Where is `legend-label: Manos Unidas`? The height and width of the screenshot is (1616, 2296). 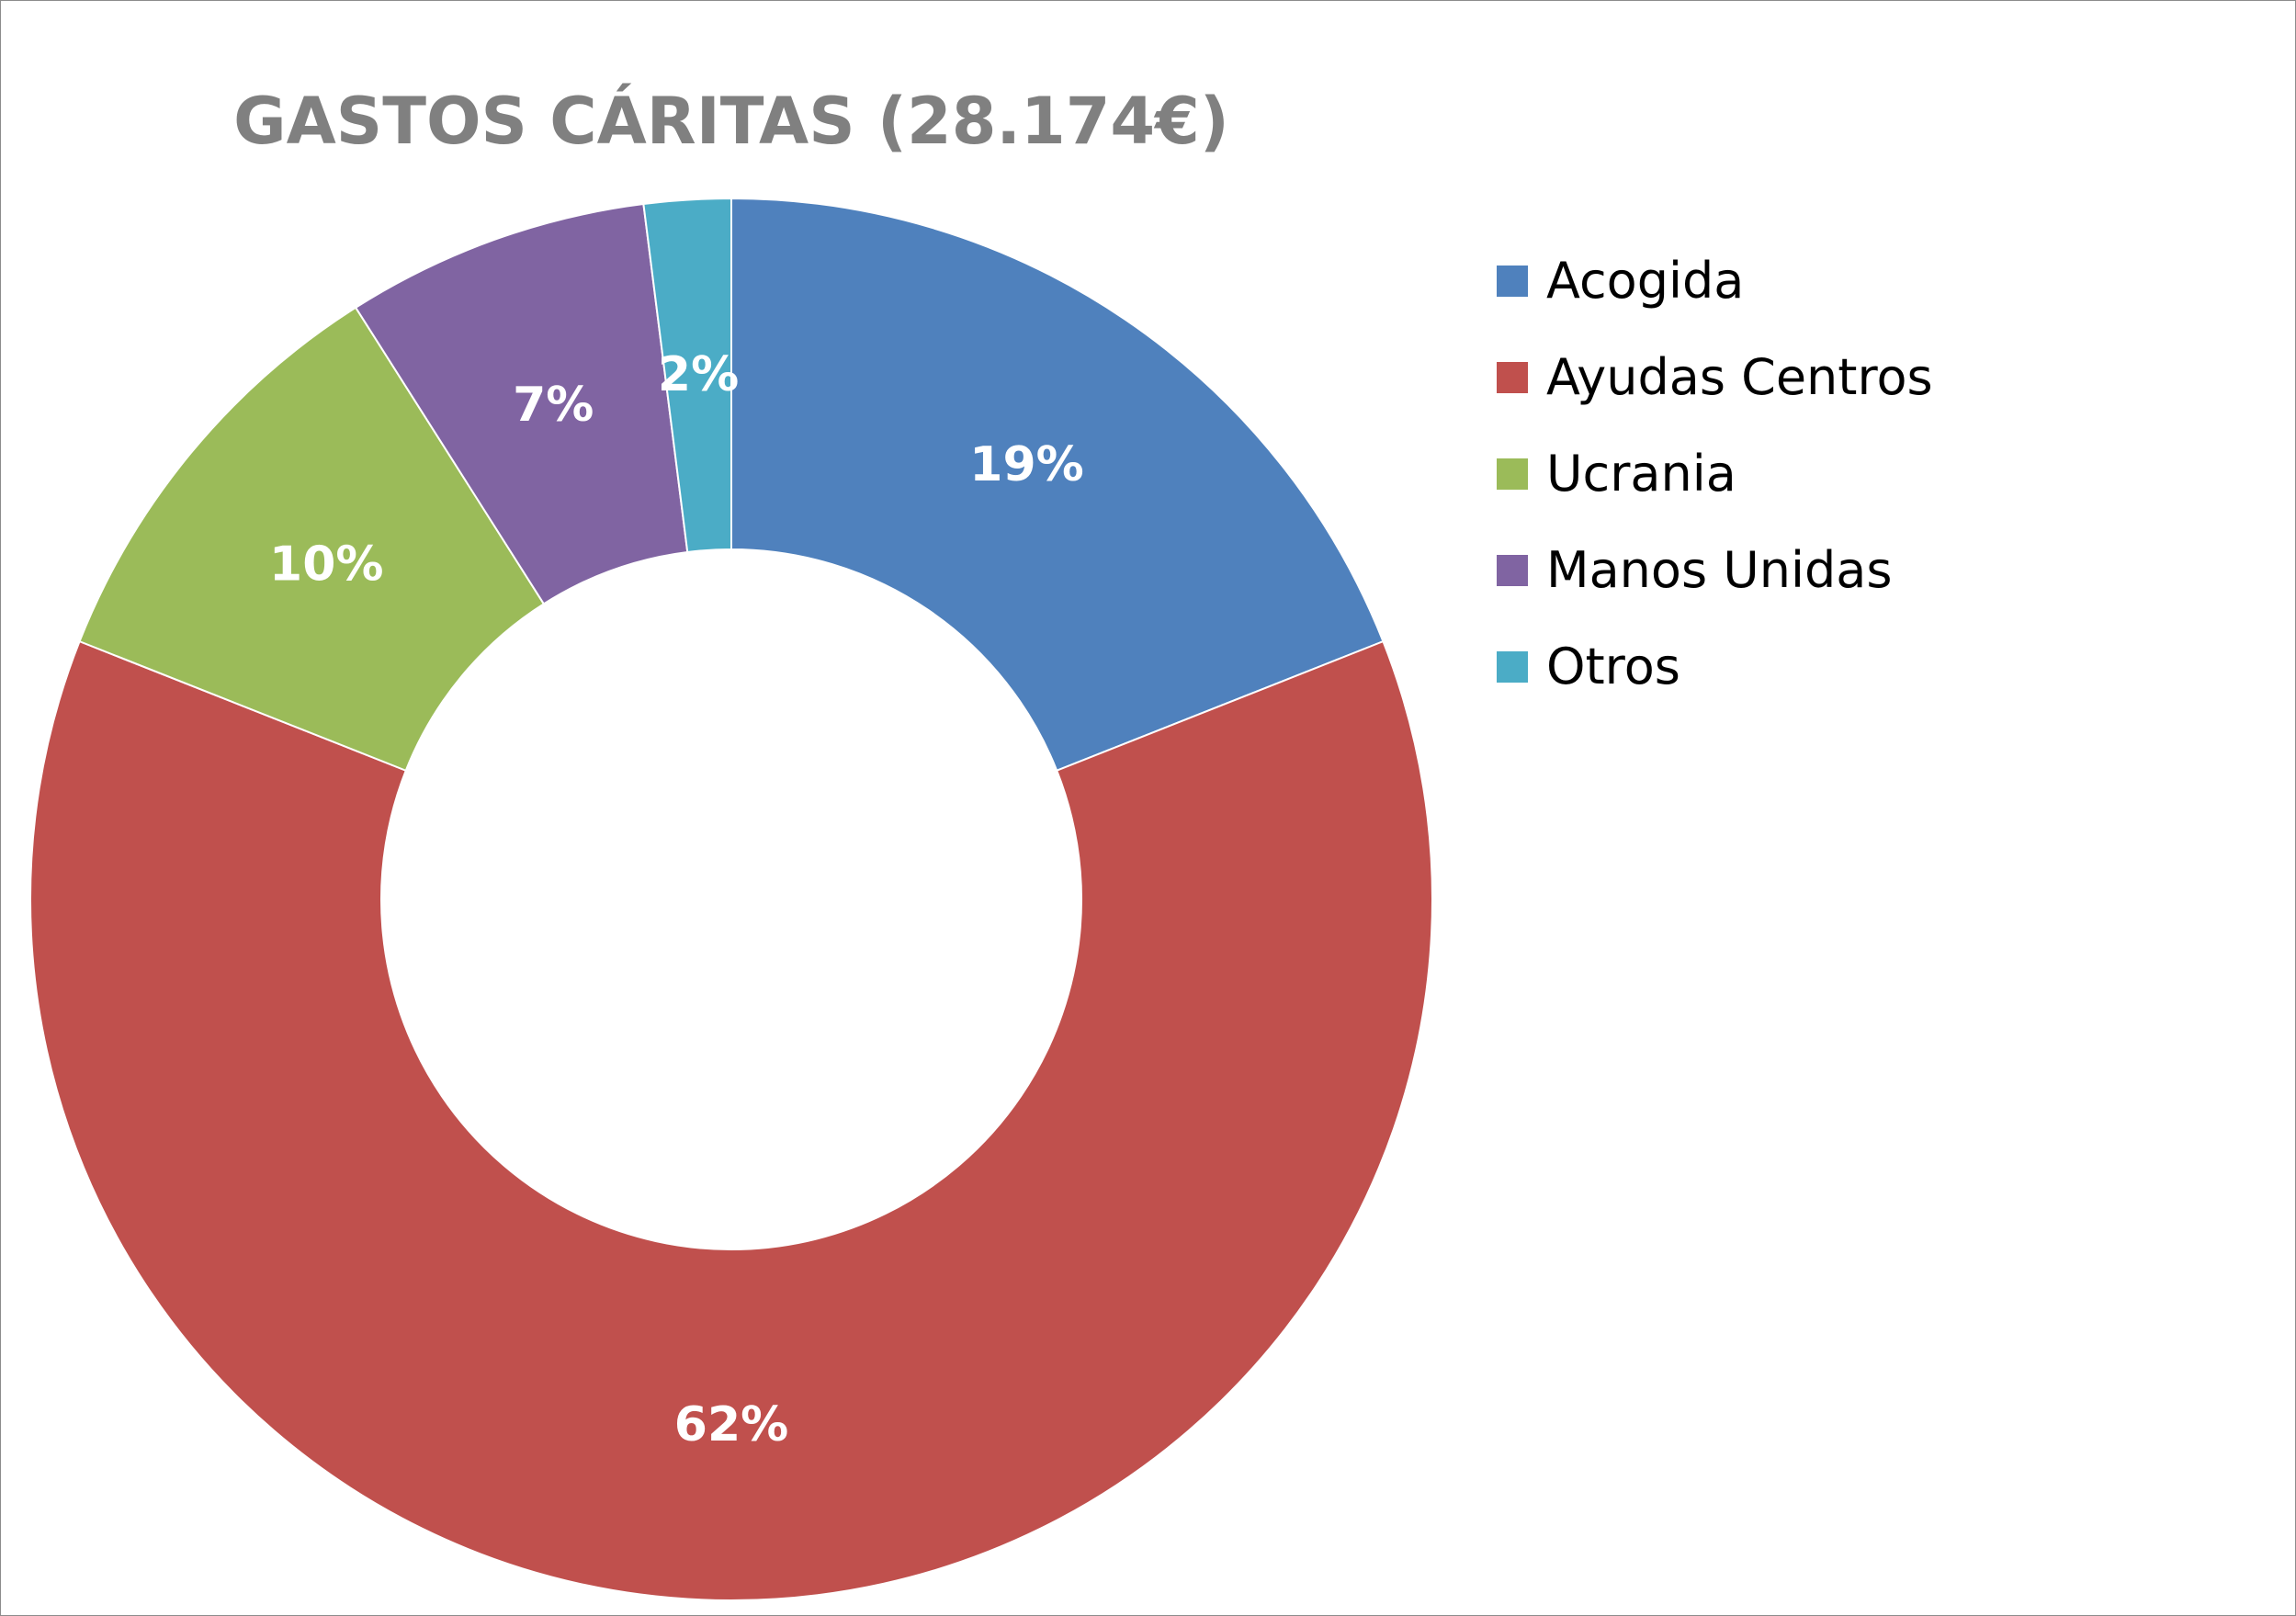
legend-label: Manos Unidas is located at coordinates (1719, 570).